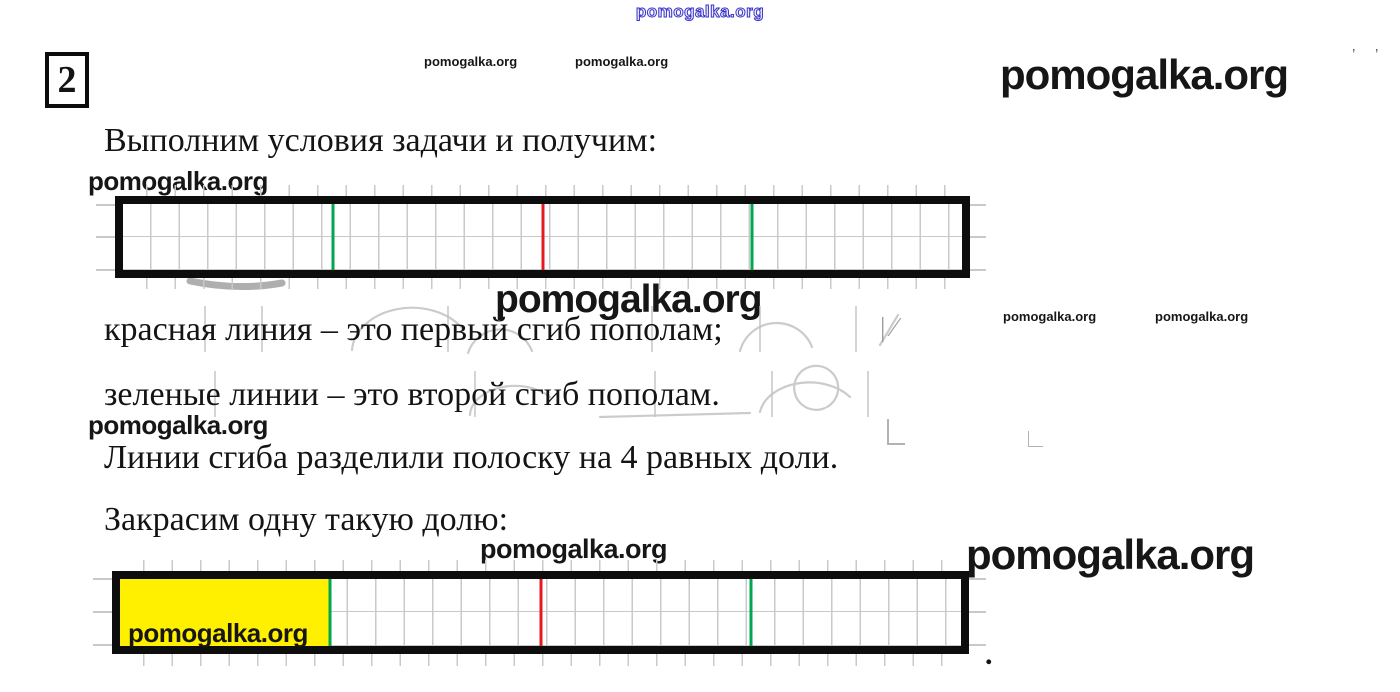 Image resolution: width=1400 pixels, height=692 pixels. Describe the element at coordinates (381, 140) in the screenshot. I see `heading-text: Выполним условия задачи и получим:` at that location.